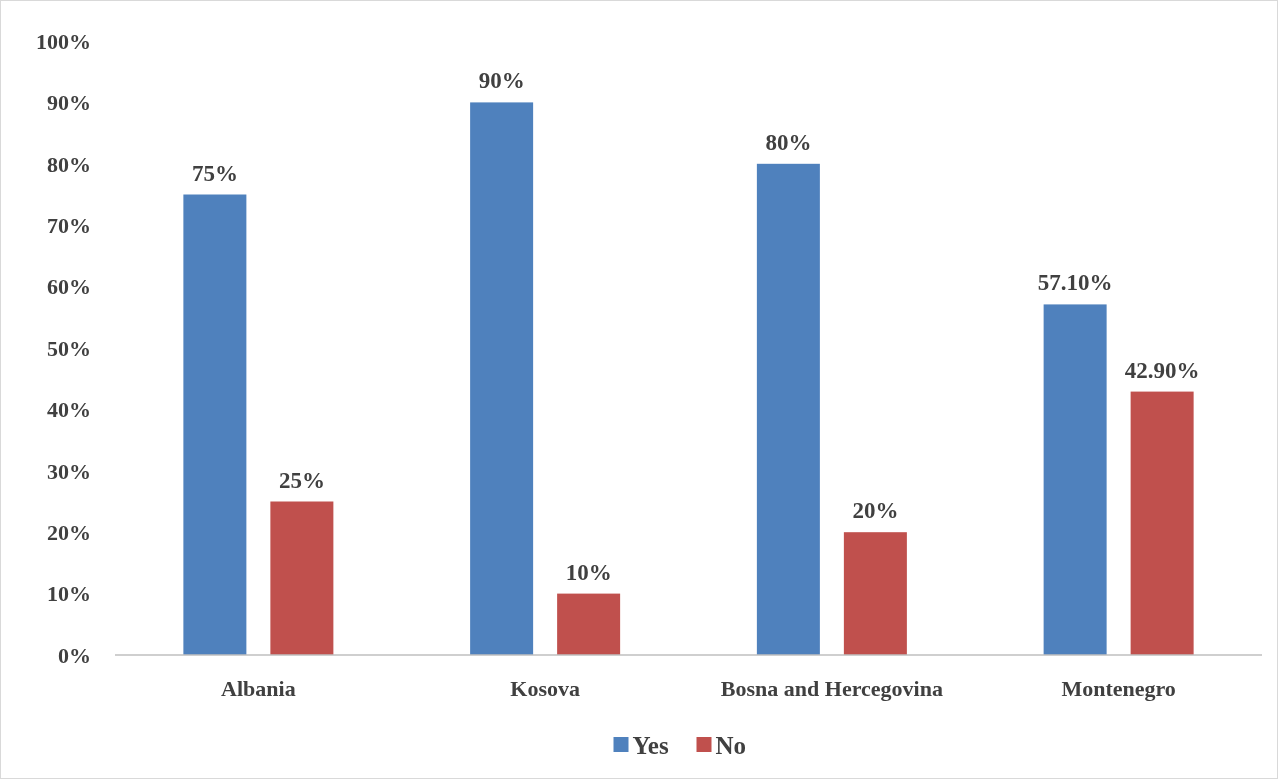 The image size is (1278, 779). I want to click on x-tick-label: Bosna and Hercegovina, so click(831, 688).